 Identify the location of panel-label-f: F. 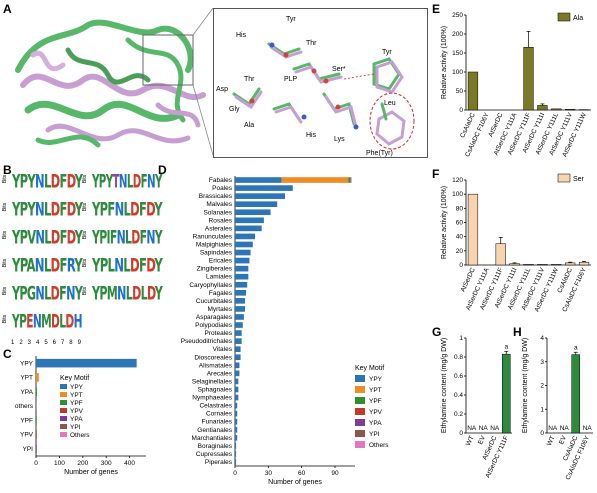
(436, 174).